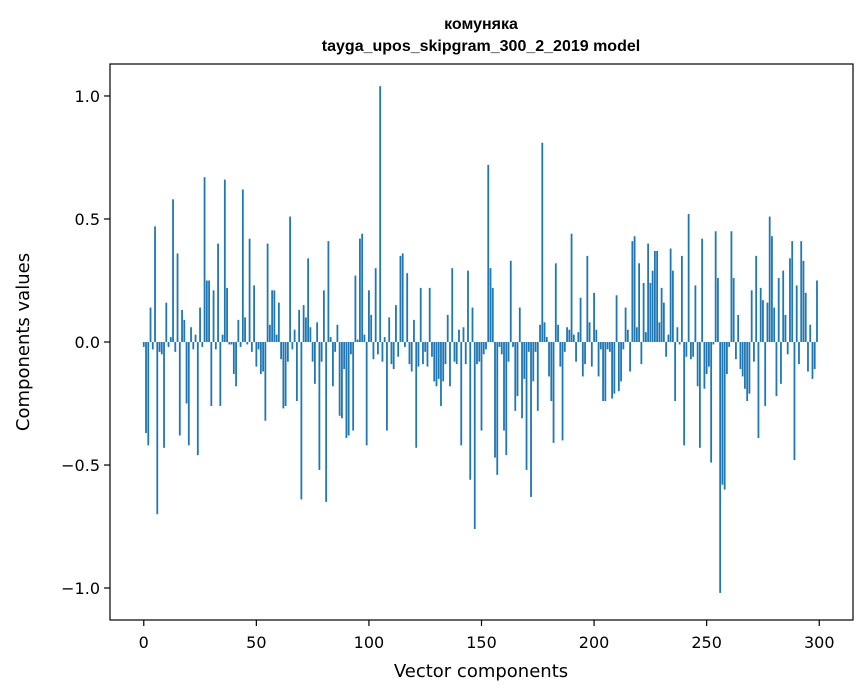 The height and width of the screenshot is (696, 867). What do you see at coordinates (80, 588) in the screenshot?
I see `y-tick-label: −1.0` at bounding box center [80, 588].